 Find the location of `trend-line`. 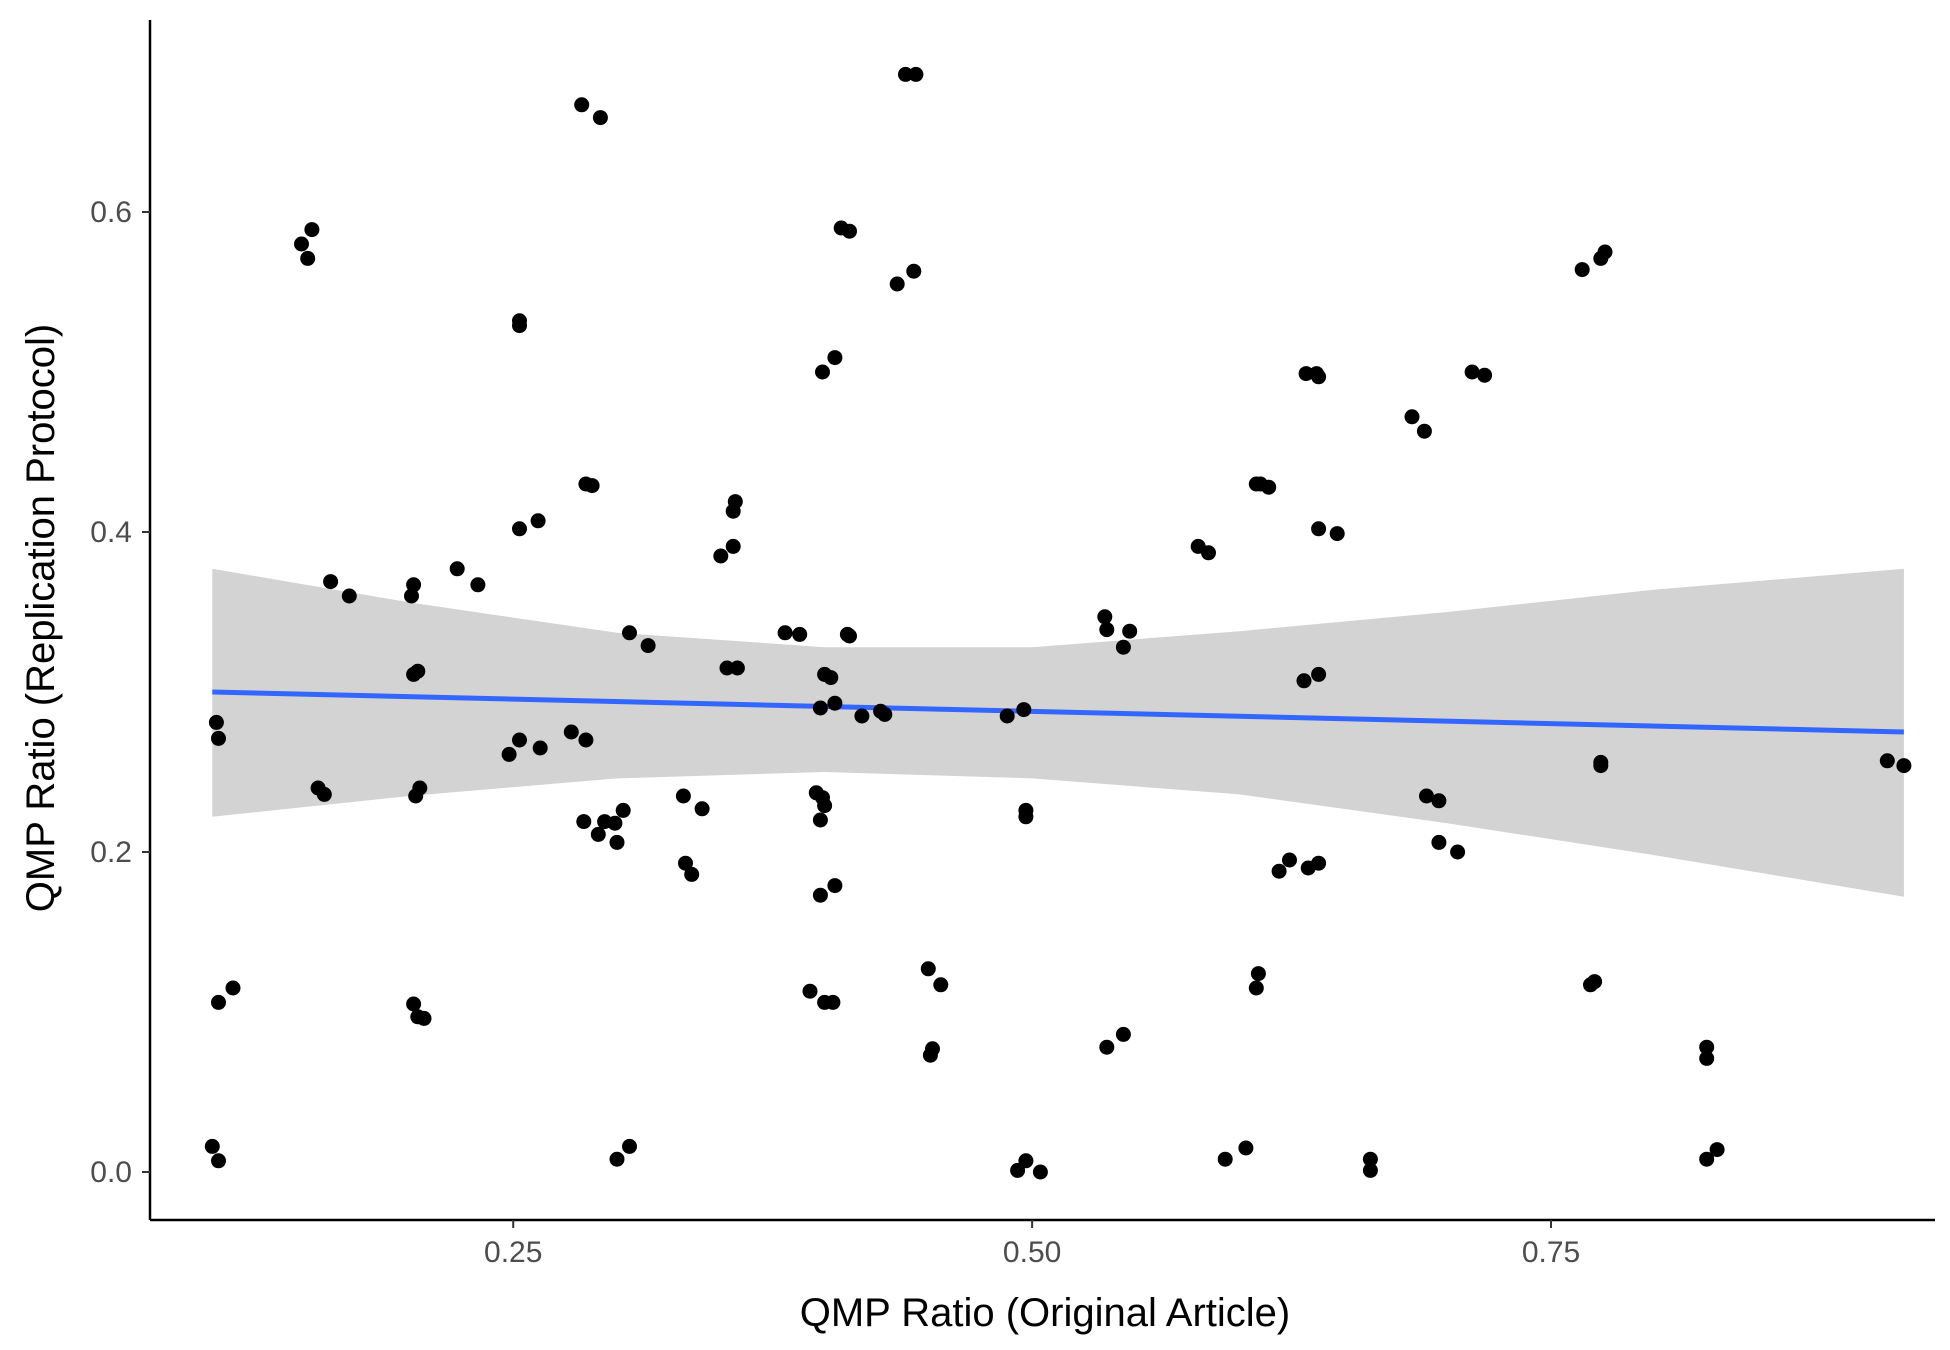

trend-line is located at coordinates (1058, 712).